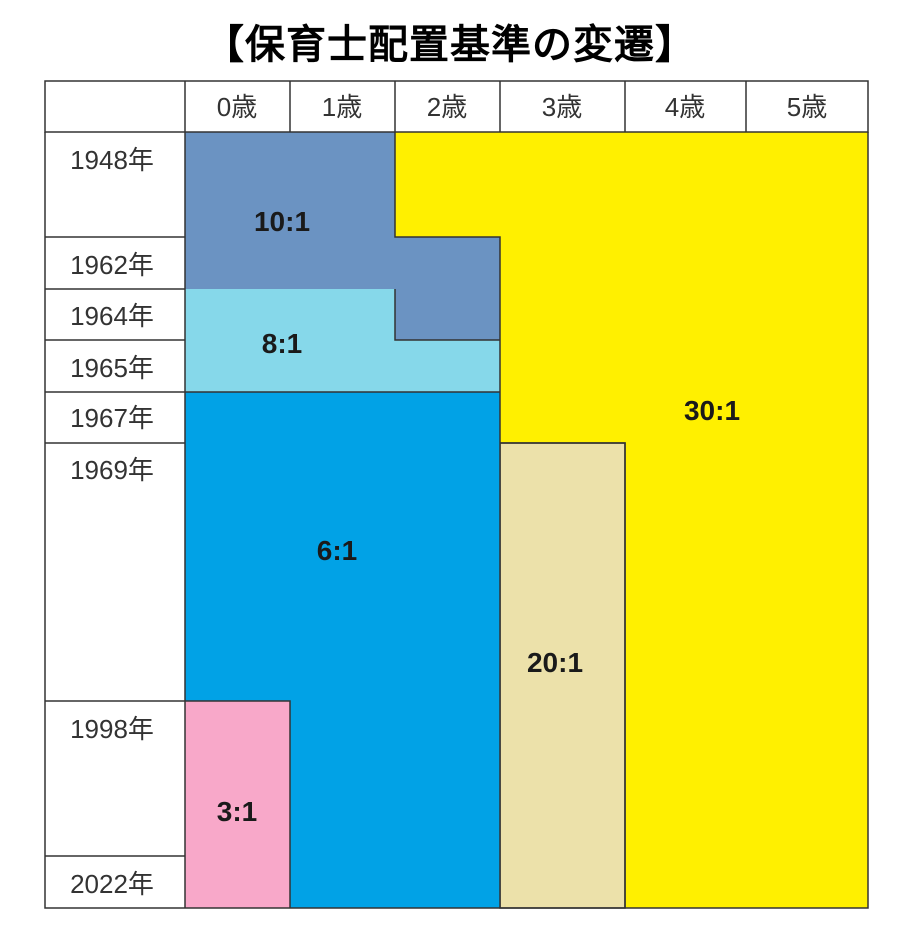  I want to click on age-header-5: 5歳, so click(807, 107).